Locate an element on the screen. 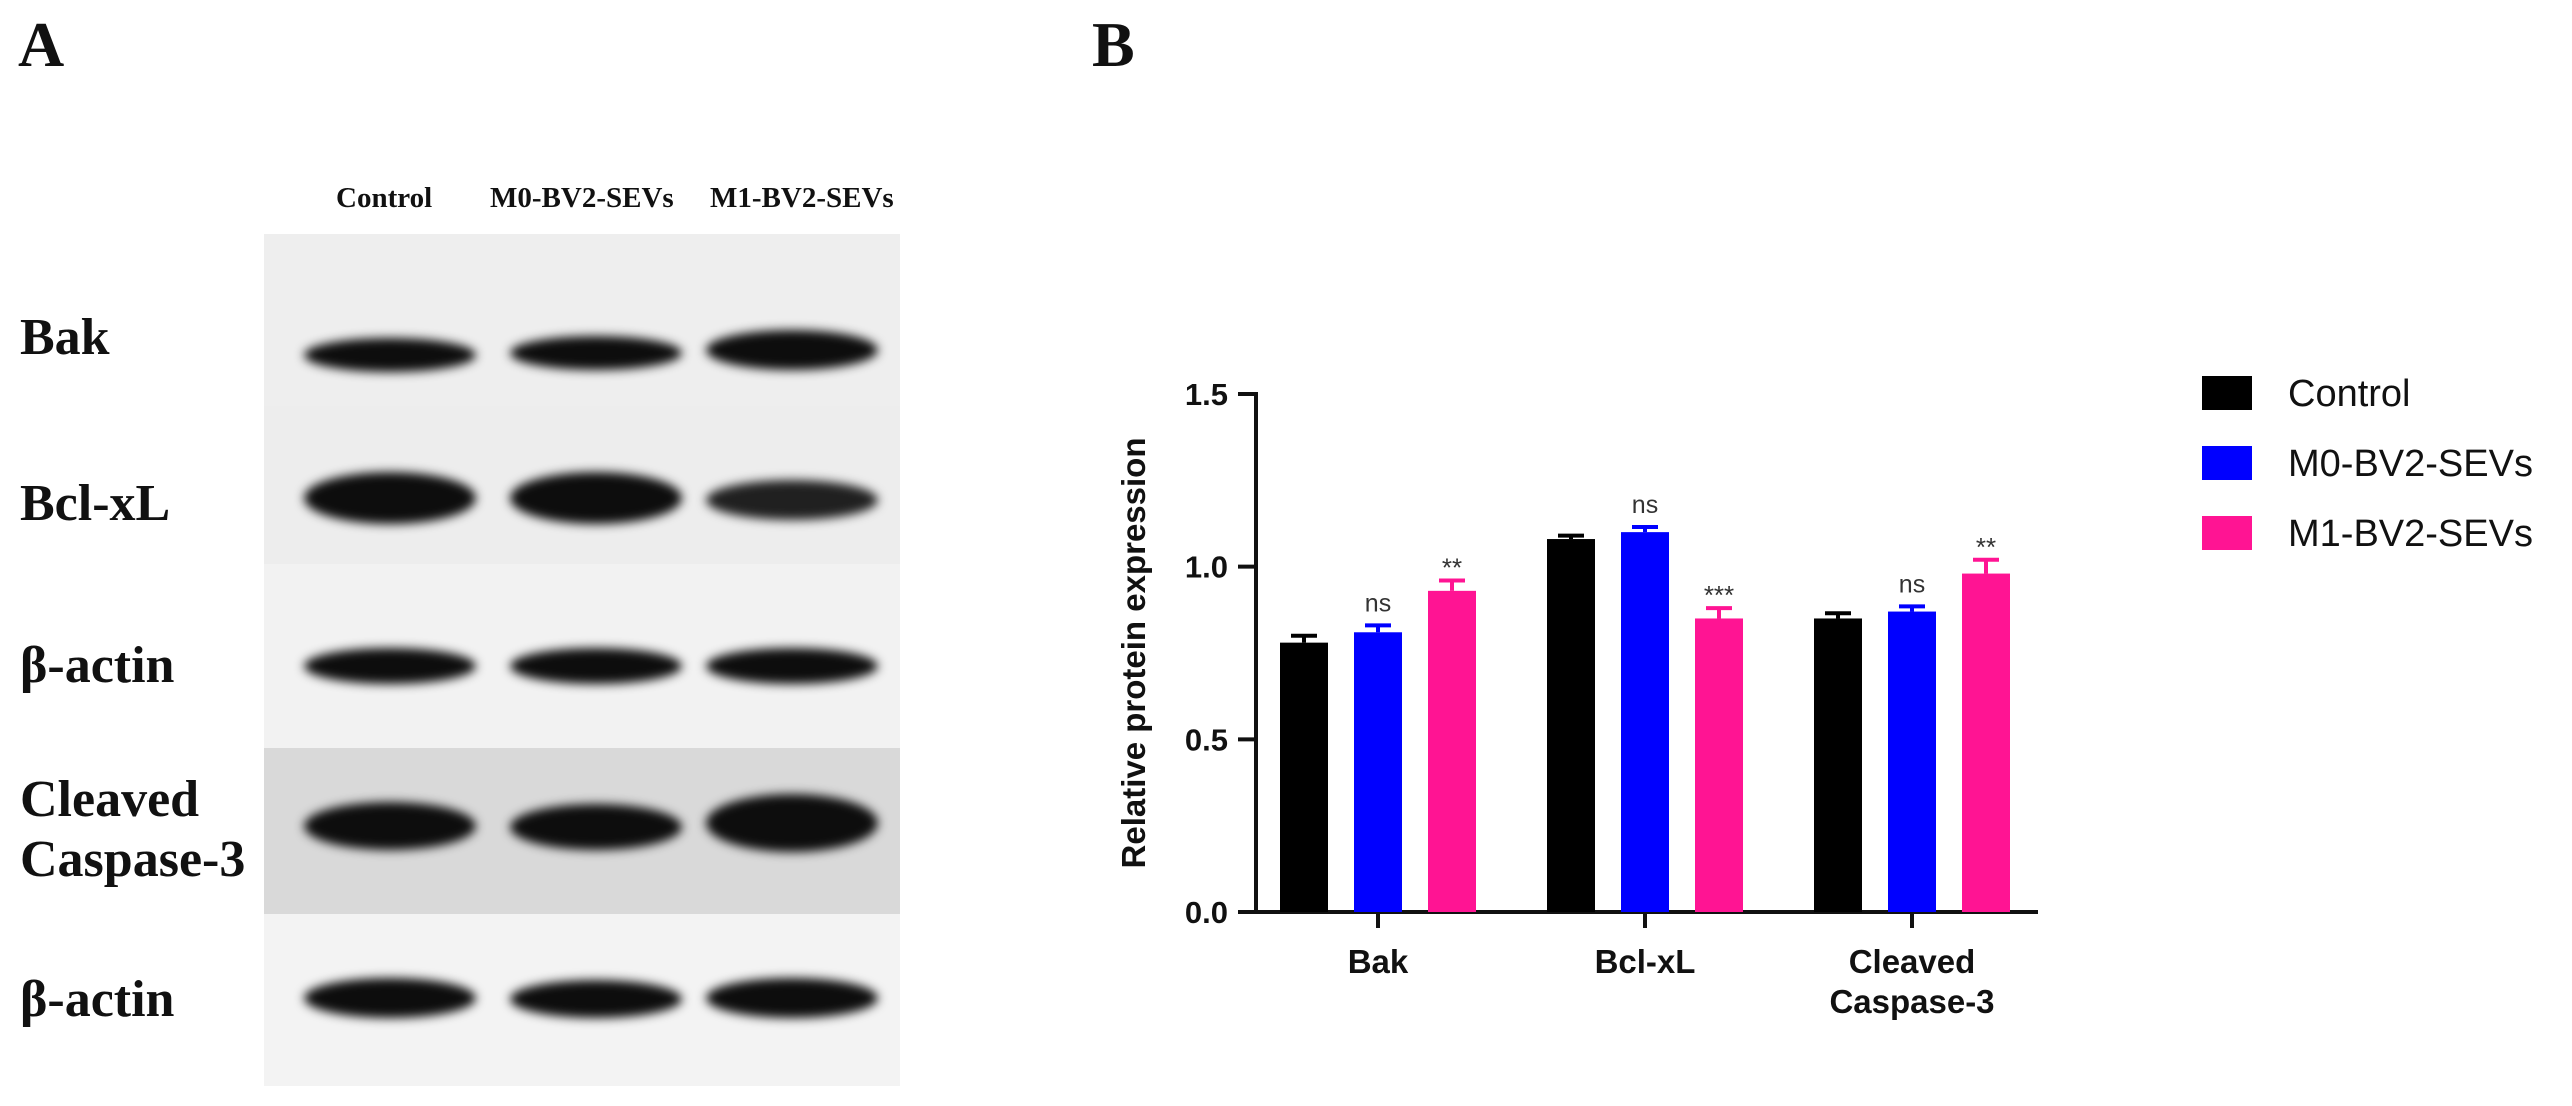 The height and width of the screenshot is (1106, 2572). y-tick-label: 1.0 is located at coordinates (1206, 567).